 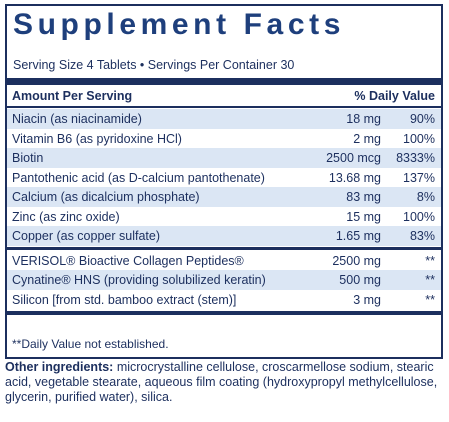 I want to click on footnote: **Daily Value not established., so click(x=90, y=344).